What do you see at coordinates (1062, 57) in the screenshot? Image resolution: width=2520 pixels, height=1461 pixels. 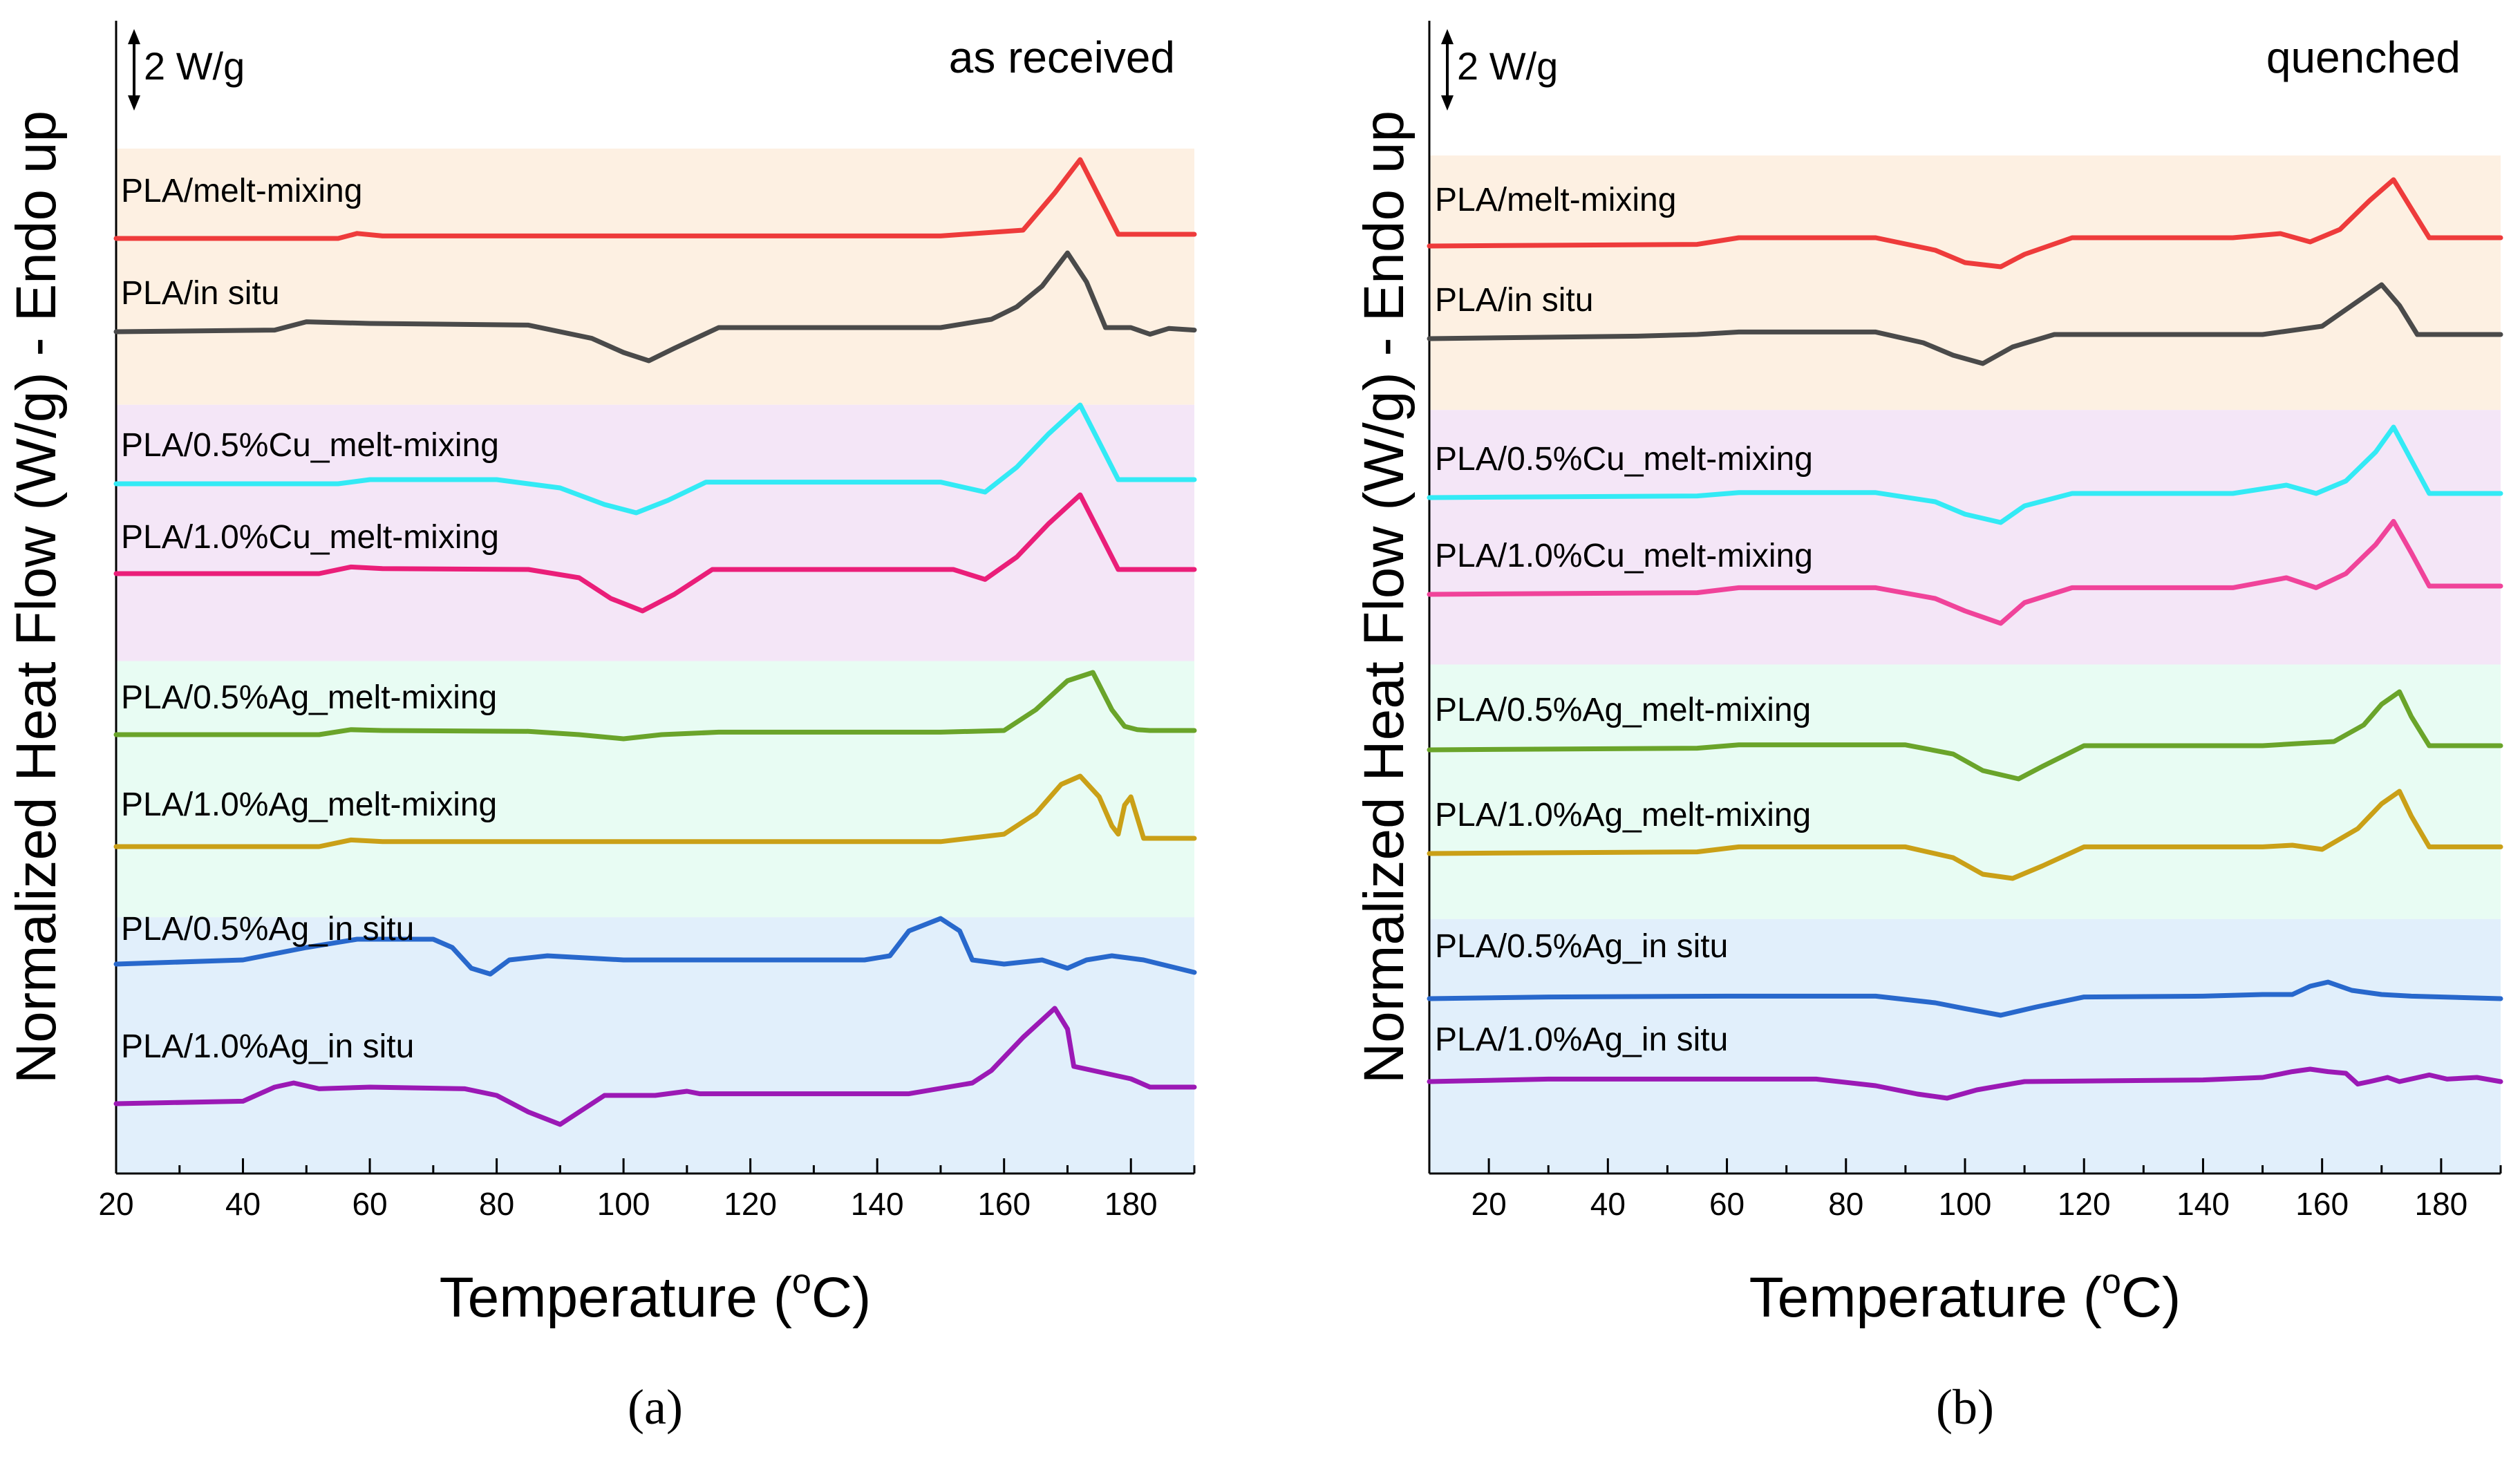 I see `panel-title: as received` at bounding box center [1062, 57].